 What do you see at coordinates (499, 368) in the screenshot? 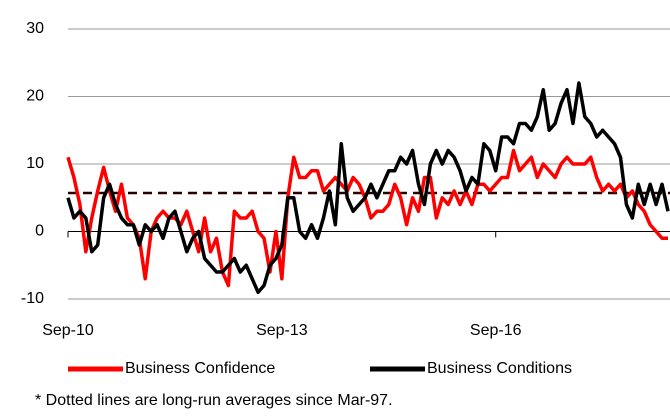
I see `legend-label: Business Conditions` at bounding box center [499, 368].